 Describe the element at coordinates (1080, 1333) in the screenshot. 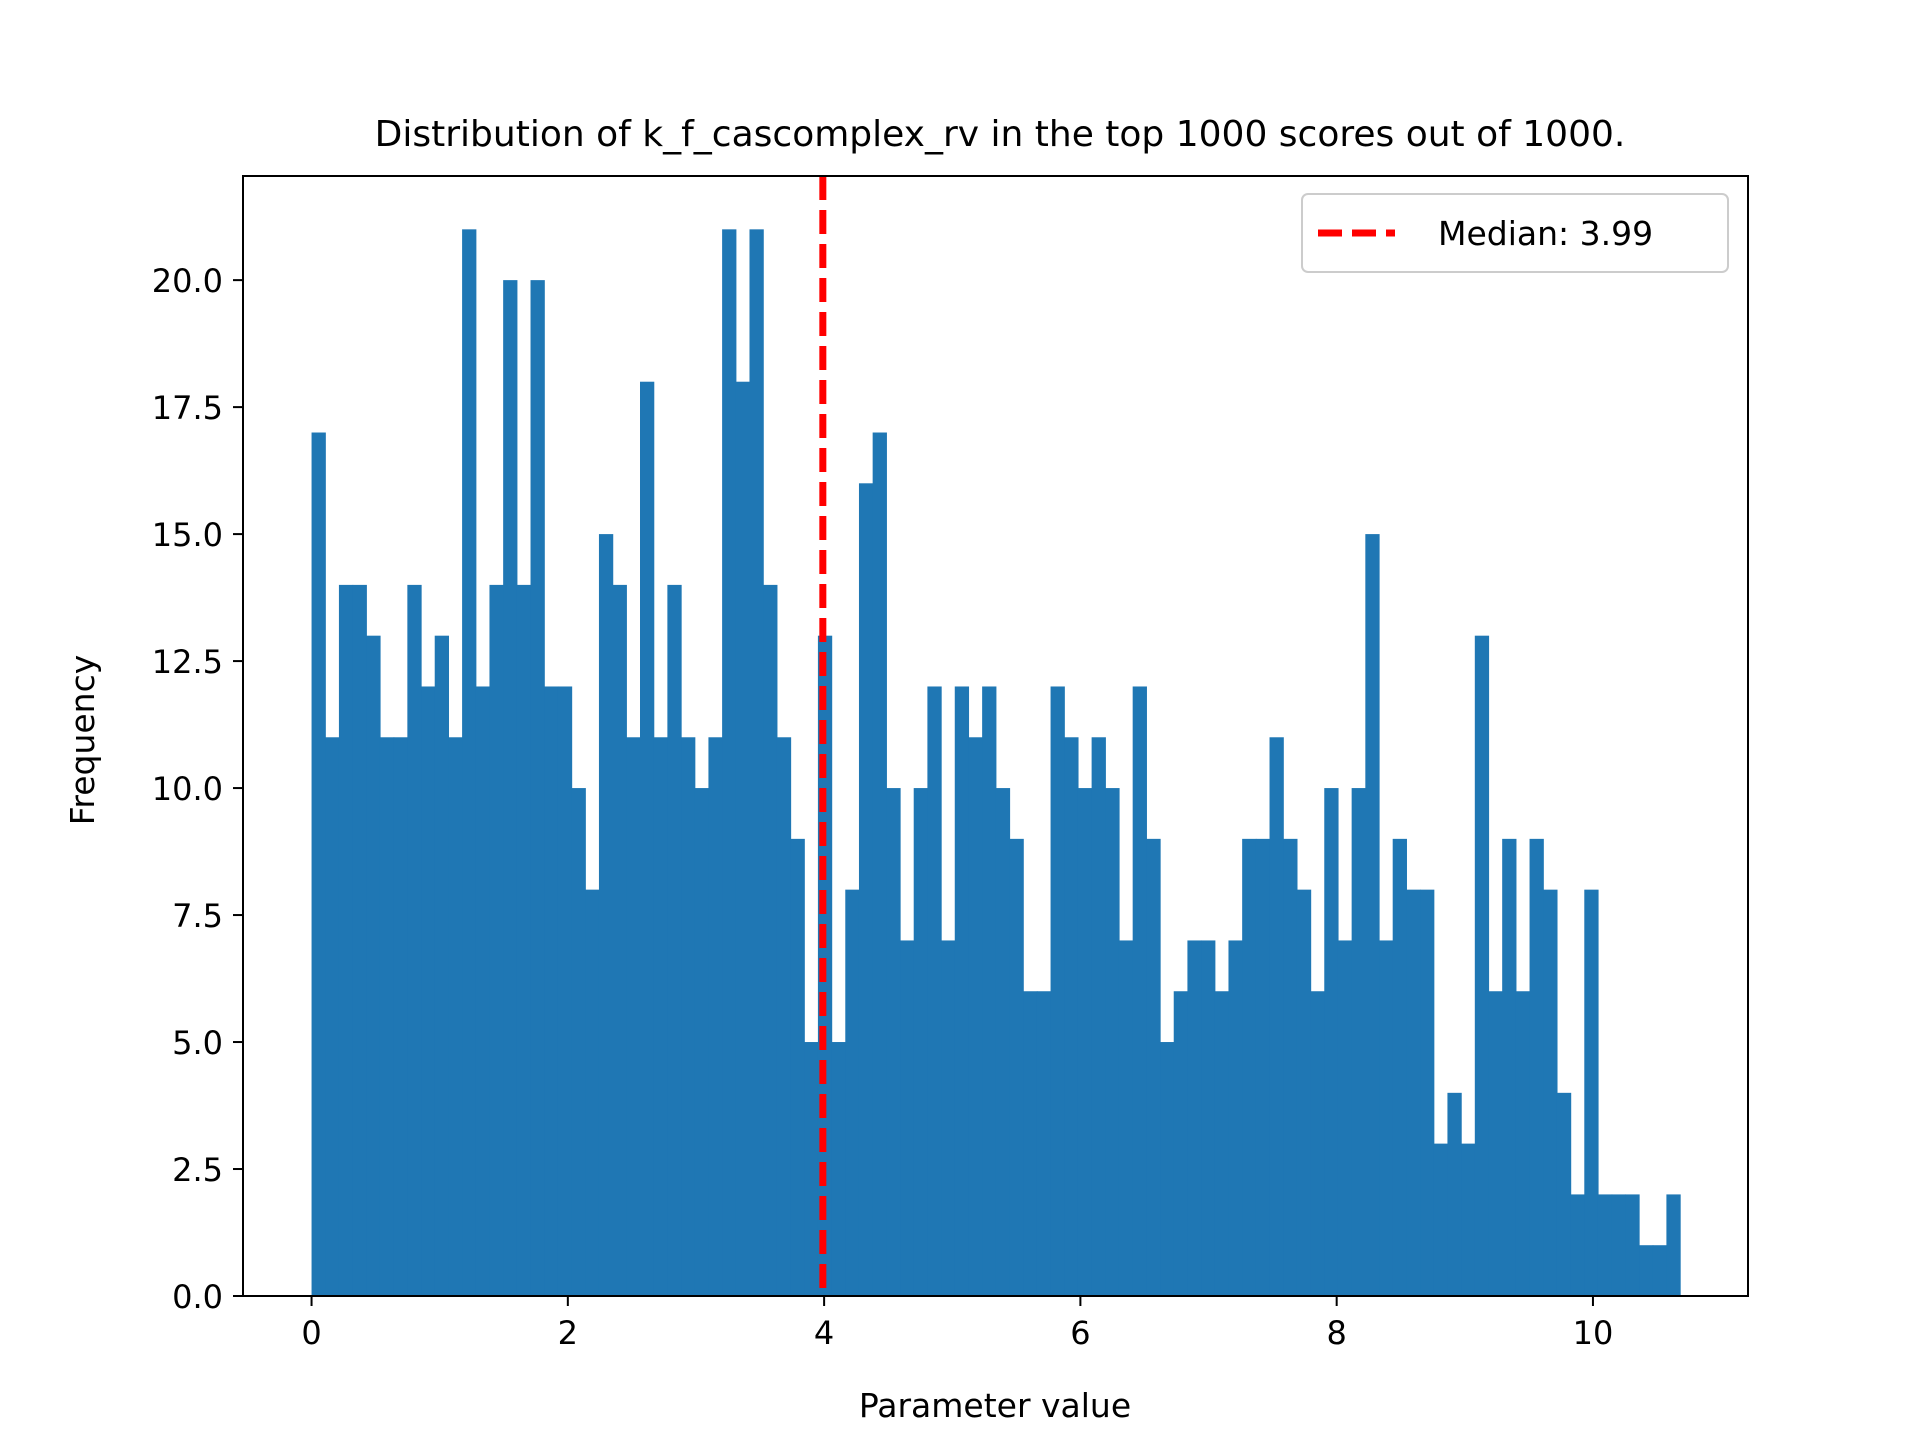

I see `x-tick-label: 6` at that location.